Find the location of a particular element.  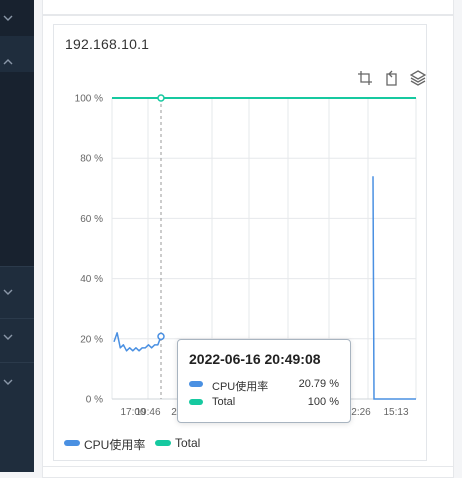

tooltip-swatch-cpu is located at coordinates (196, 384).